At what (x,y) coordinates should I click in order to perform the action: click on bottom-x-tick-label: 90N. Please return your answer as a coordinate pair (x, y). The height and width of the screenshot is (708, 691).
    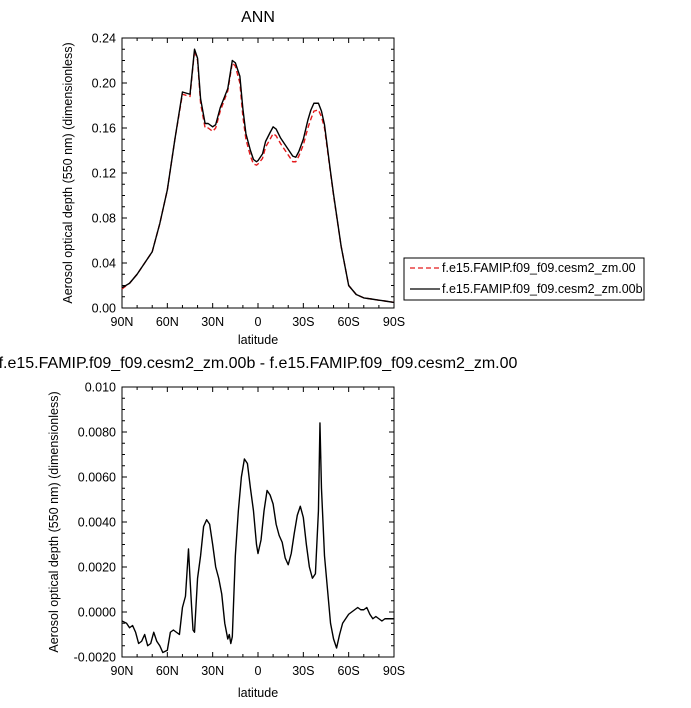
    Looking at the image, I should click on (122, 671).